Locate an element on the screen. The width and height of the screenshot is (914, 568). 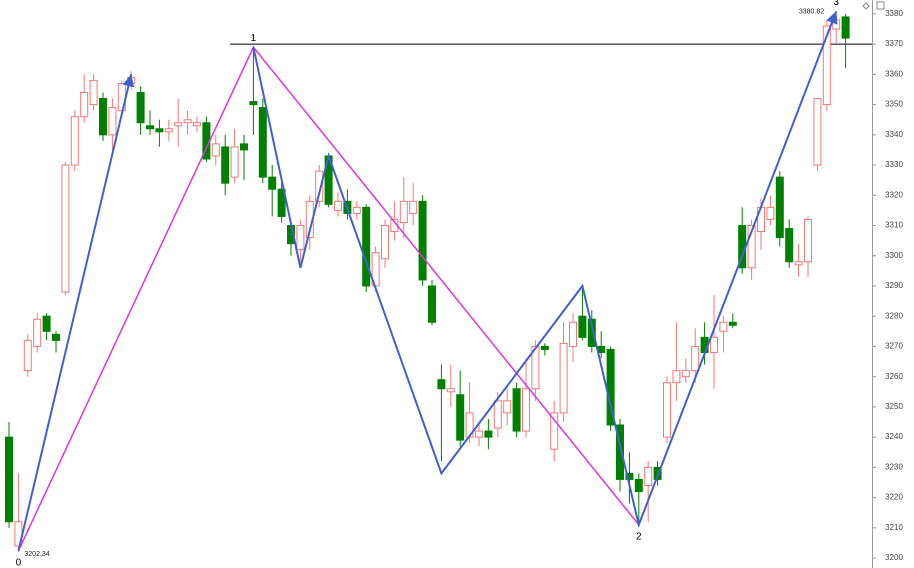
y-tick-label: 3320 is located at coordinates (894, 194).